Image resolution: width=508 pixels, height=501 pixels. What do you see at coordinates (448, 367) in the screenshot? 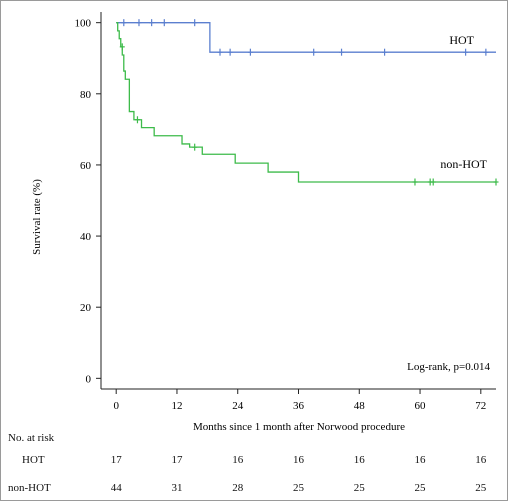
I see `logrank-annotation: Log-rank, p=0.014` at bounding box center [448, 367].